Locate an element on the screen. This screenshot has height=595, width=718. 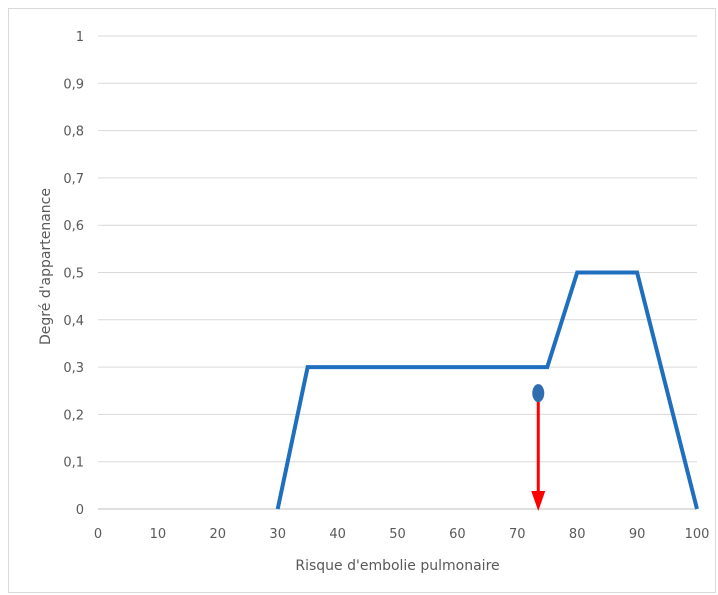
y-tick-label: 0,7 is located at coordinates (73, 179).